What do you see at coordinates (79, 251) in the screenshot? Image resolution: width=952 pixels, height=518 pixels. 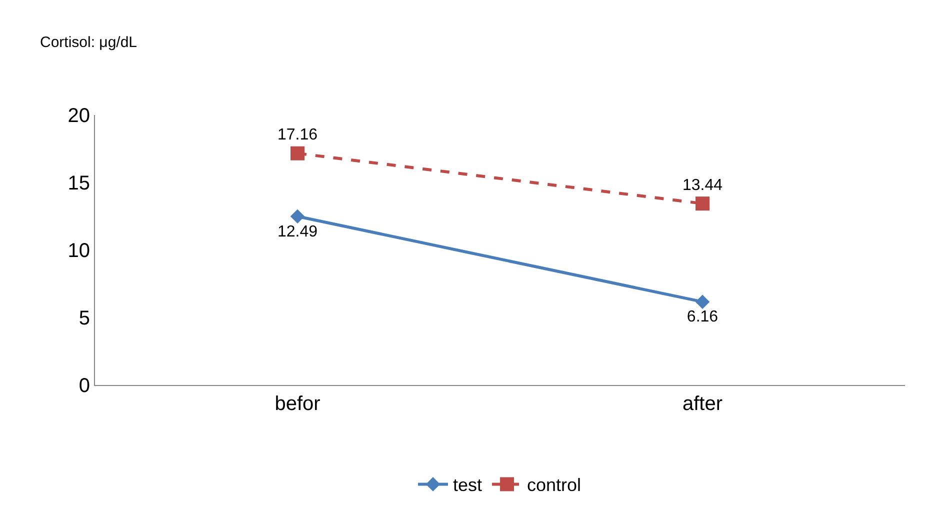 I see `y-tick-label: 10` at bounding box center [79, 251].